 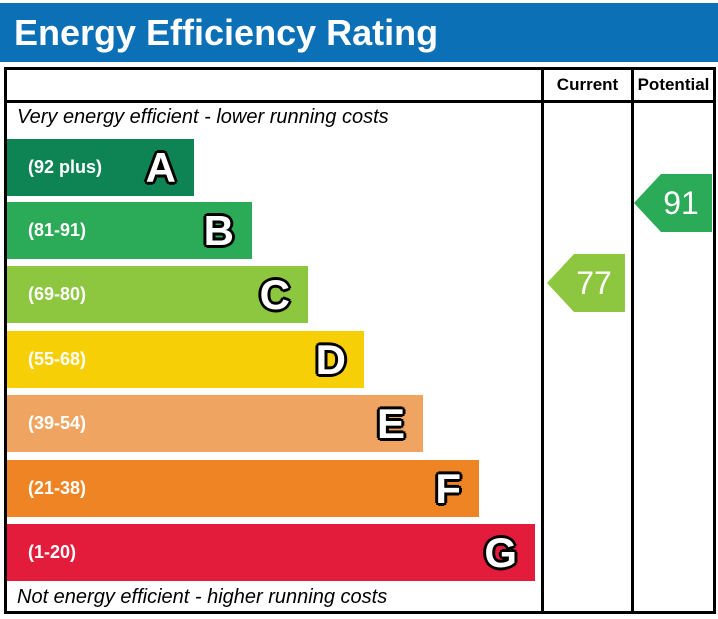 I want to click on band-letter: D, so click(x=330, y=359).